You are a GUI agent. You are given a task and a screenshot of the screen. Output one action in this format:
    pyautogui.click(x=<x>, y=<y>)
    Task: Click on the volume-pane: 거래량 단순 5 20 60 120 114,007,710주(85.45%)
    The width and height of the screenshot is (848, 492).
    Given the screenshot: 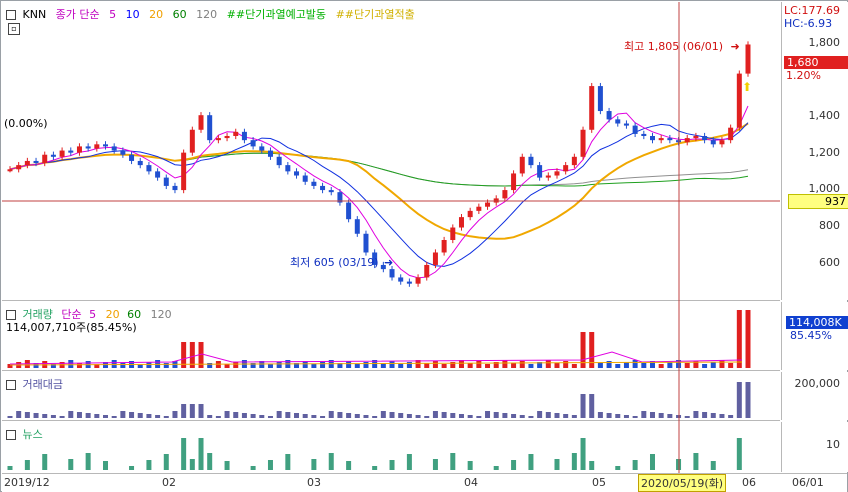 What is the action you would take?
    pyautogui.click(x=391, y=336)
    